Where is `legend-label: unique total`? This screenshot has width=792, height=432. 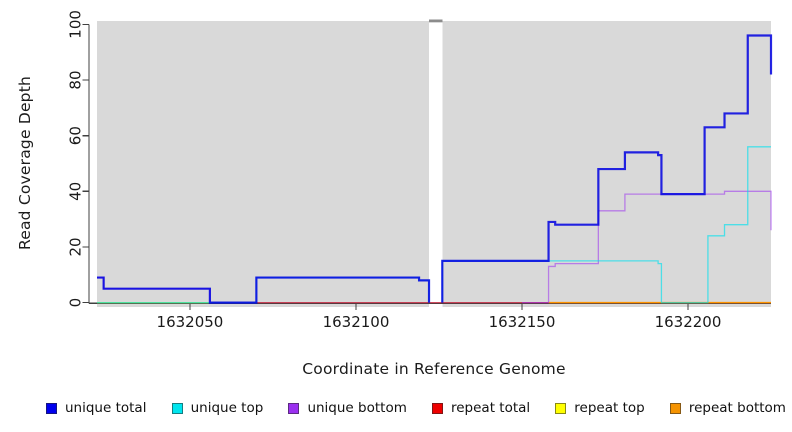 legend-label: unique total is located at coordinates (106, 408).